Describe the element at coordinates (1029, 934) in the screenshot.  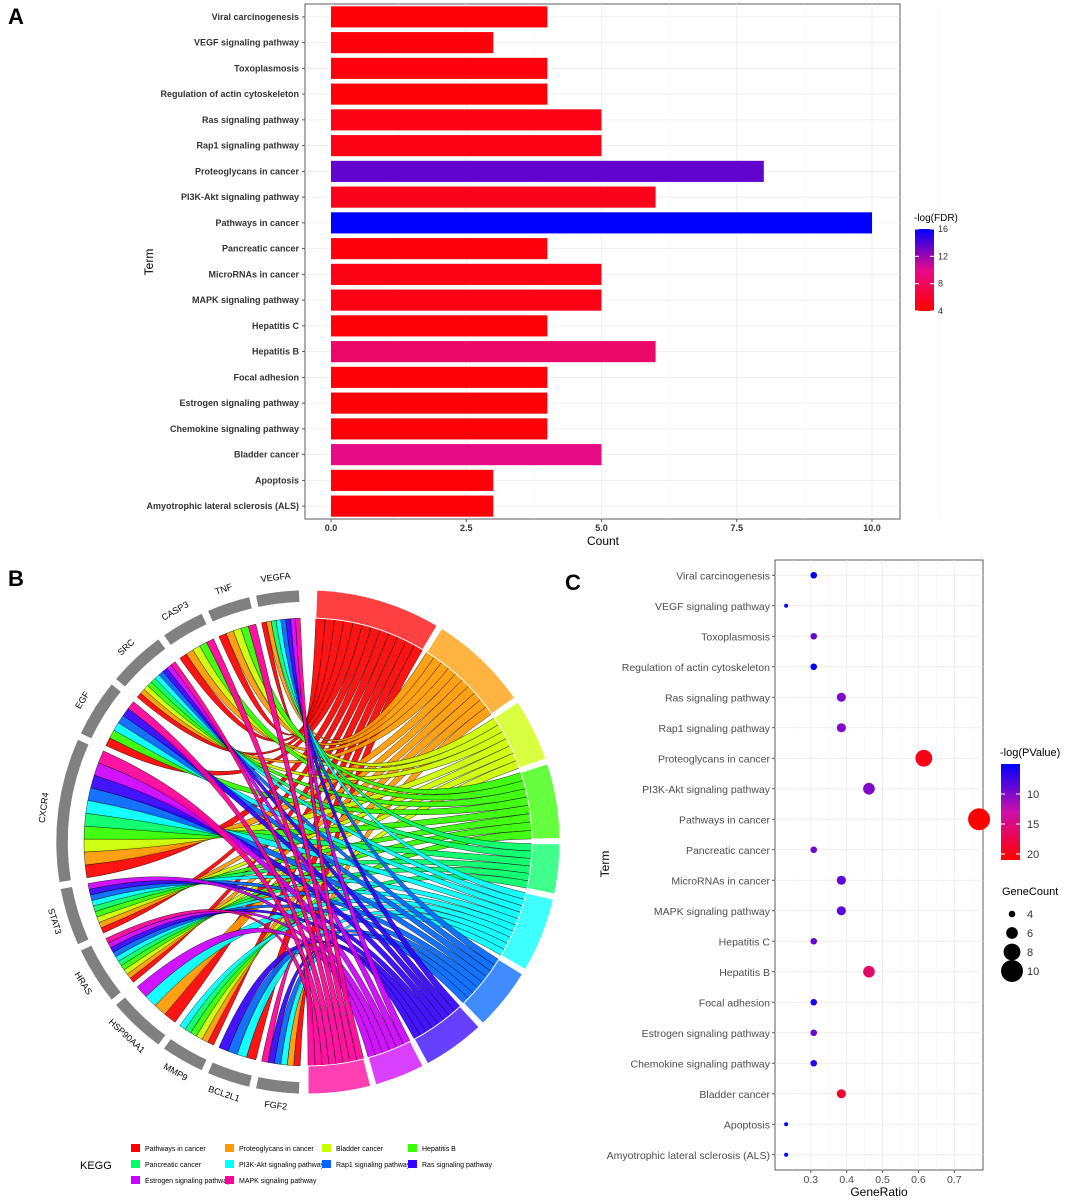
I see `size-legend-c: GeneCount 4 6 8 10` at that location.